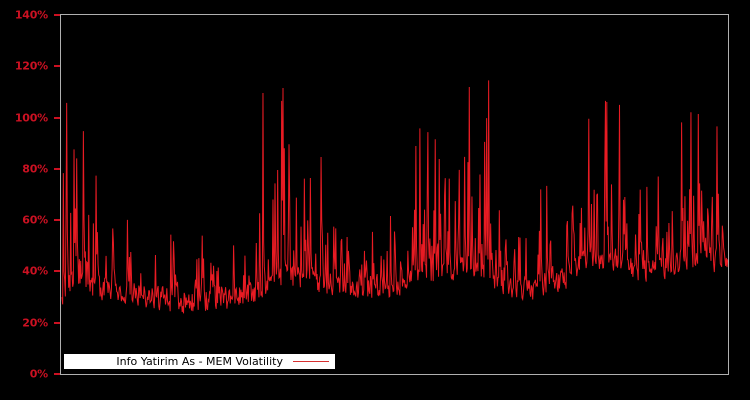 The height and width of the screenshot is (400, 750). I want to click on legend-label: Info Yatirim As - MEM Volatility, so click(199, 361).